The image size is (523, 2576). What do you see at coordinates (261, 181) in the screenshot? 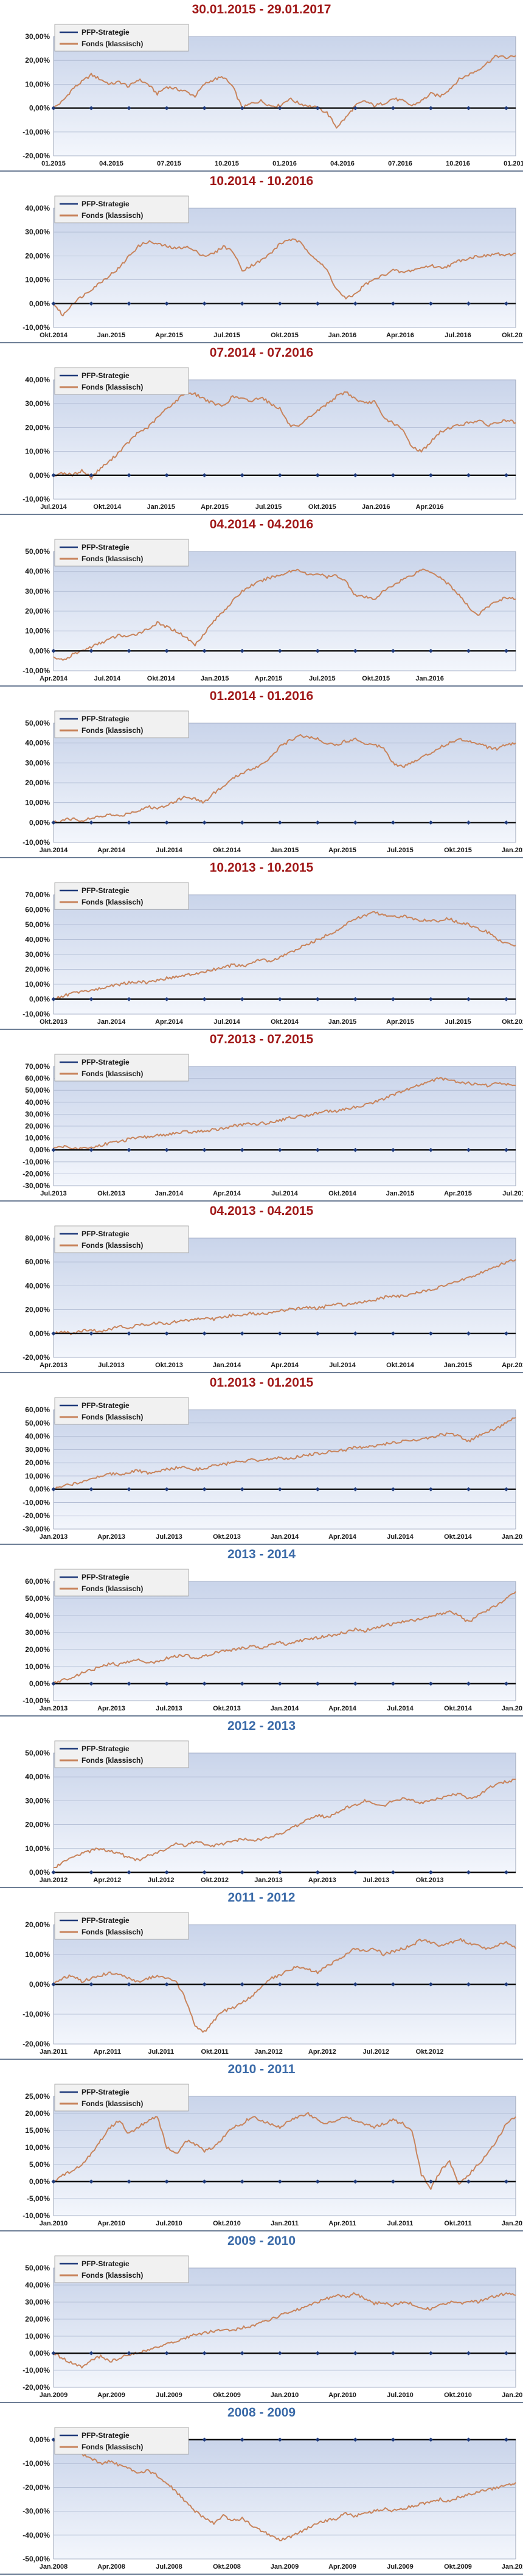
I see `chart-title: 10.2014 - 10.2016` at bounding box center [261, 181].